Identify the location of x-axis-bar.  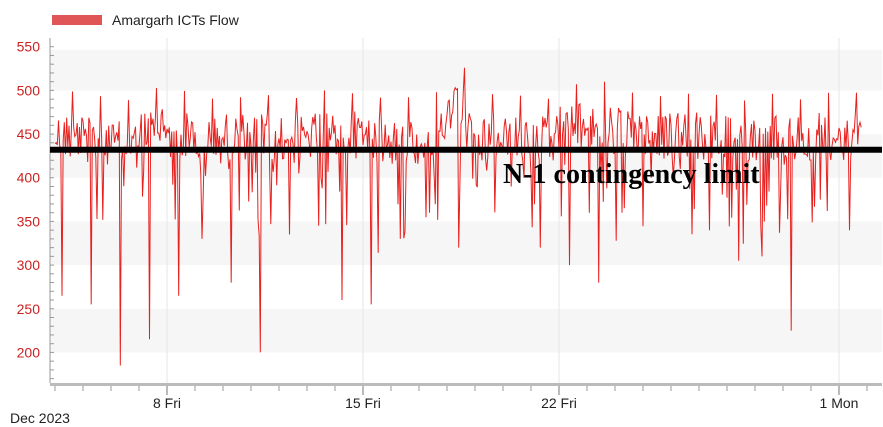
(466, 384).